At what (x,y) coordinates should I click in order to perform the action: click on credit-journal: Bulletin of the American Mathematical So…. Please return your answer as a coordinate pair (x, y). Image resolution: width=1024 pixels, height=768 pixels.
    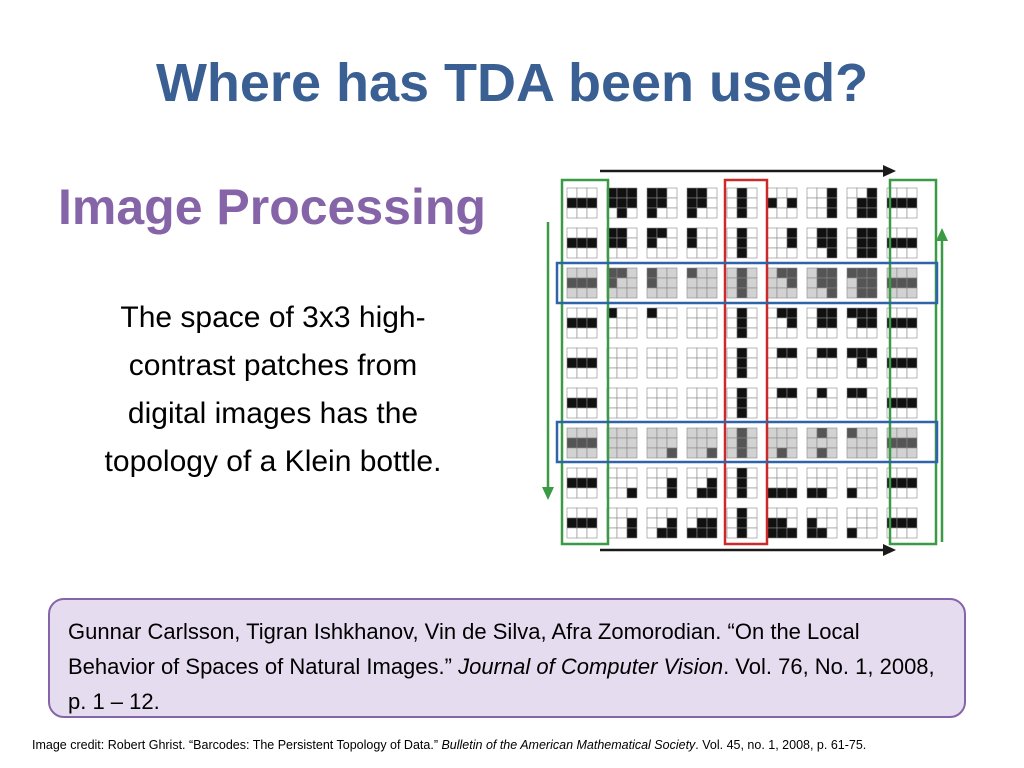
    Looking at the image, I should click on (568, 745).